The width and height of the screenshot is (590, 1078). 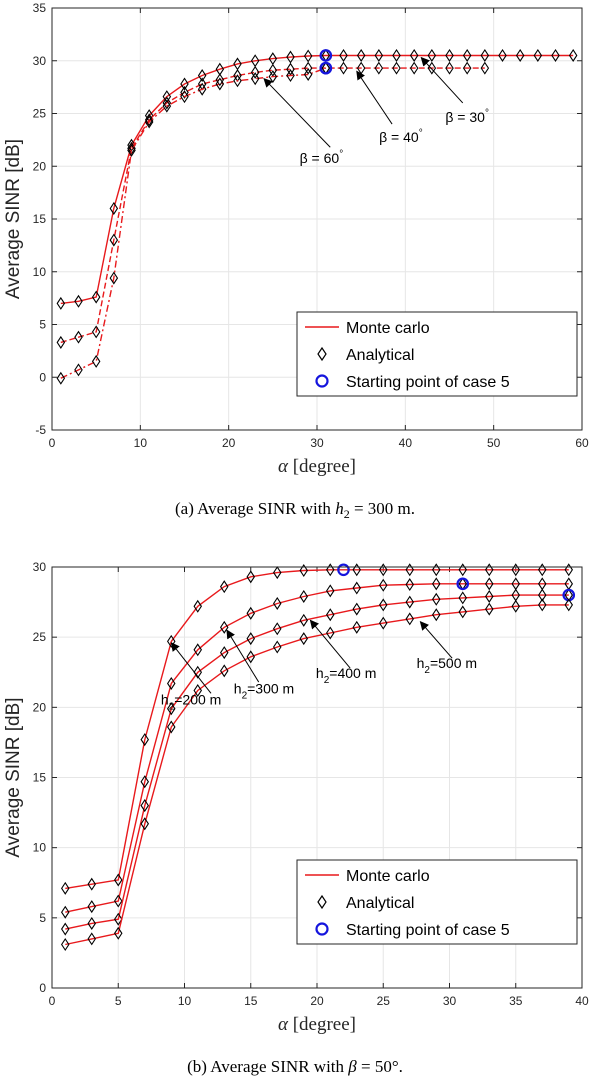 What do you see at coordinates (40, 637) in the screenshot?
I see `y-tick-label: 25` at bounding box center [40, 637].